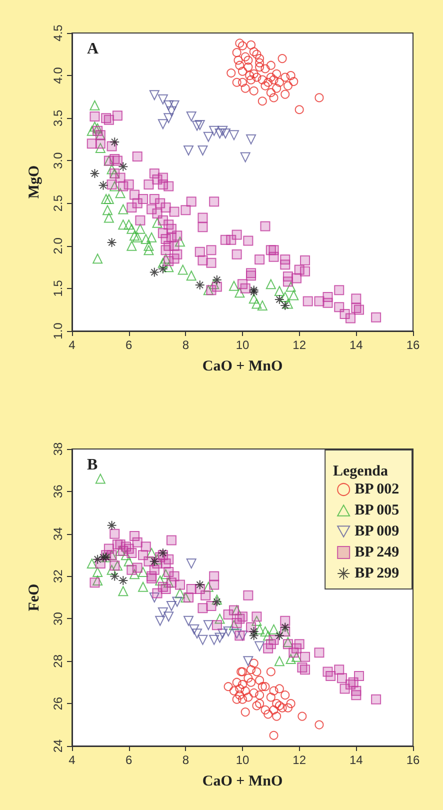 The width and height of the screenshot is (443, 810). Describe the element at coordinates (356, 760) in the screenshot. I see `x-tick-label: 14` at that location.